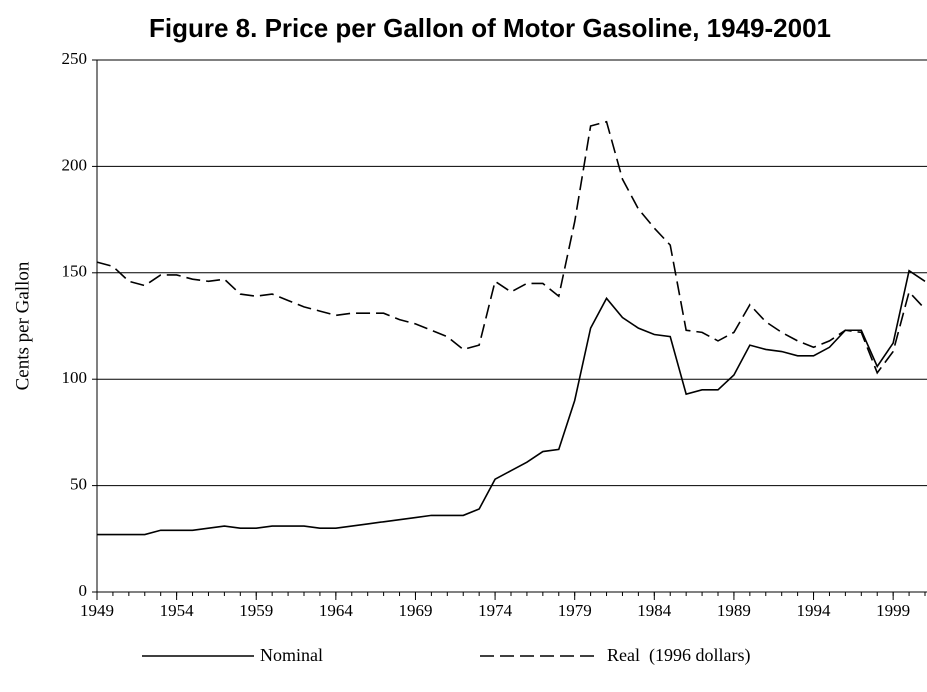 Image resolution: width=927 pixels, height=692 pixels. Describe the element at coordinates (291, 655) in the screenshot. I see `legend-label: Nominal` at that location.